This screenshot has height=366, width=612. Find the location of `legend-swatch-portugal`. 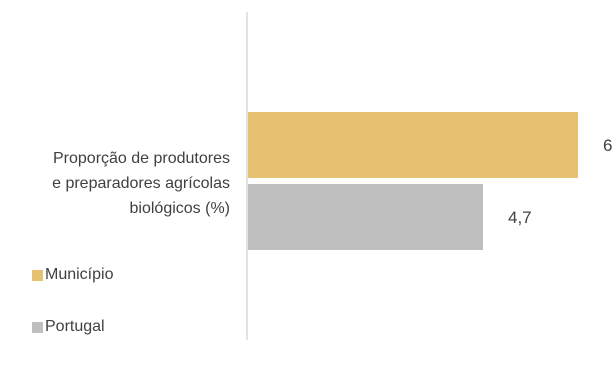

legend-swatch-portugal is located at coordinates (37, 327).